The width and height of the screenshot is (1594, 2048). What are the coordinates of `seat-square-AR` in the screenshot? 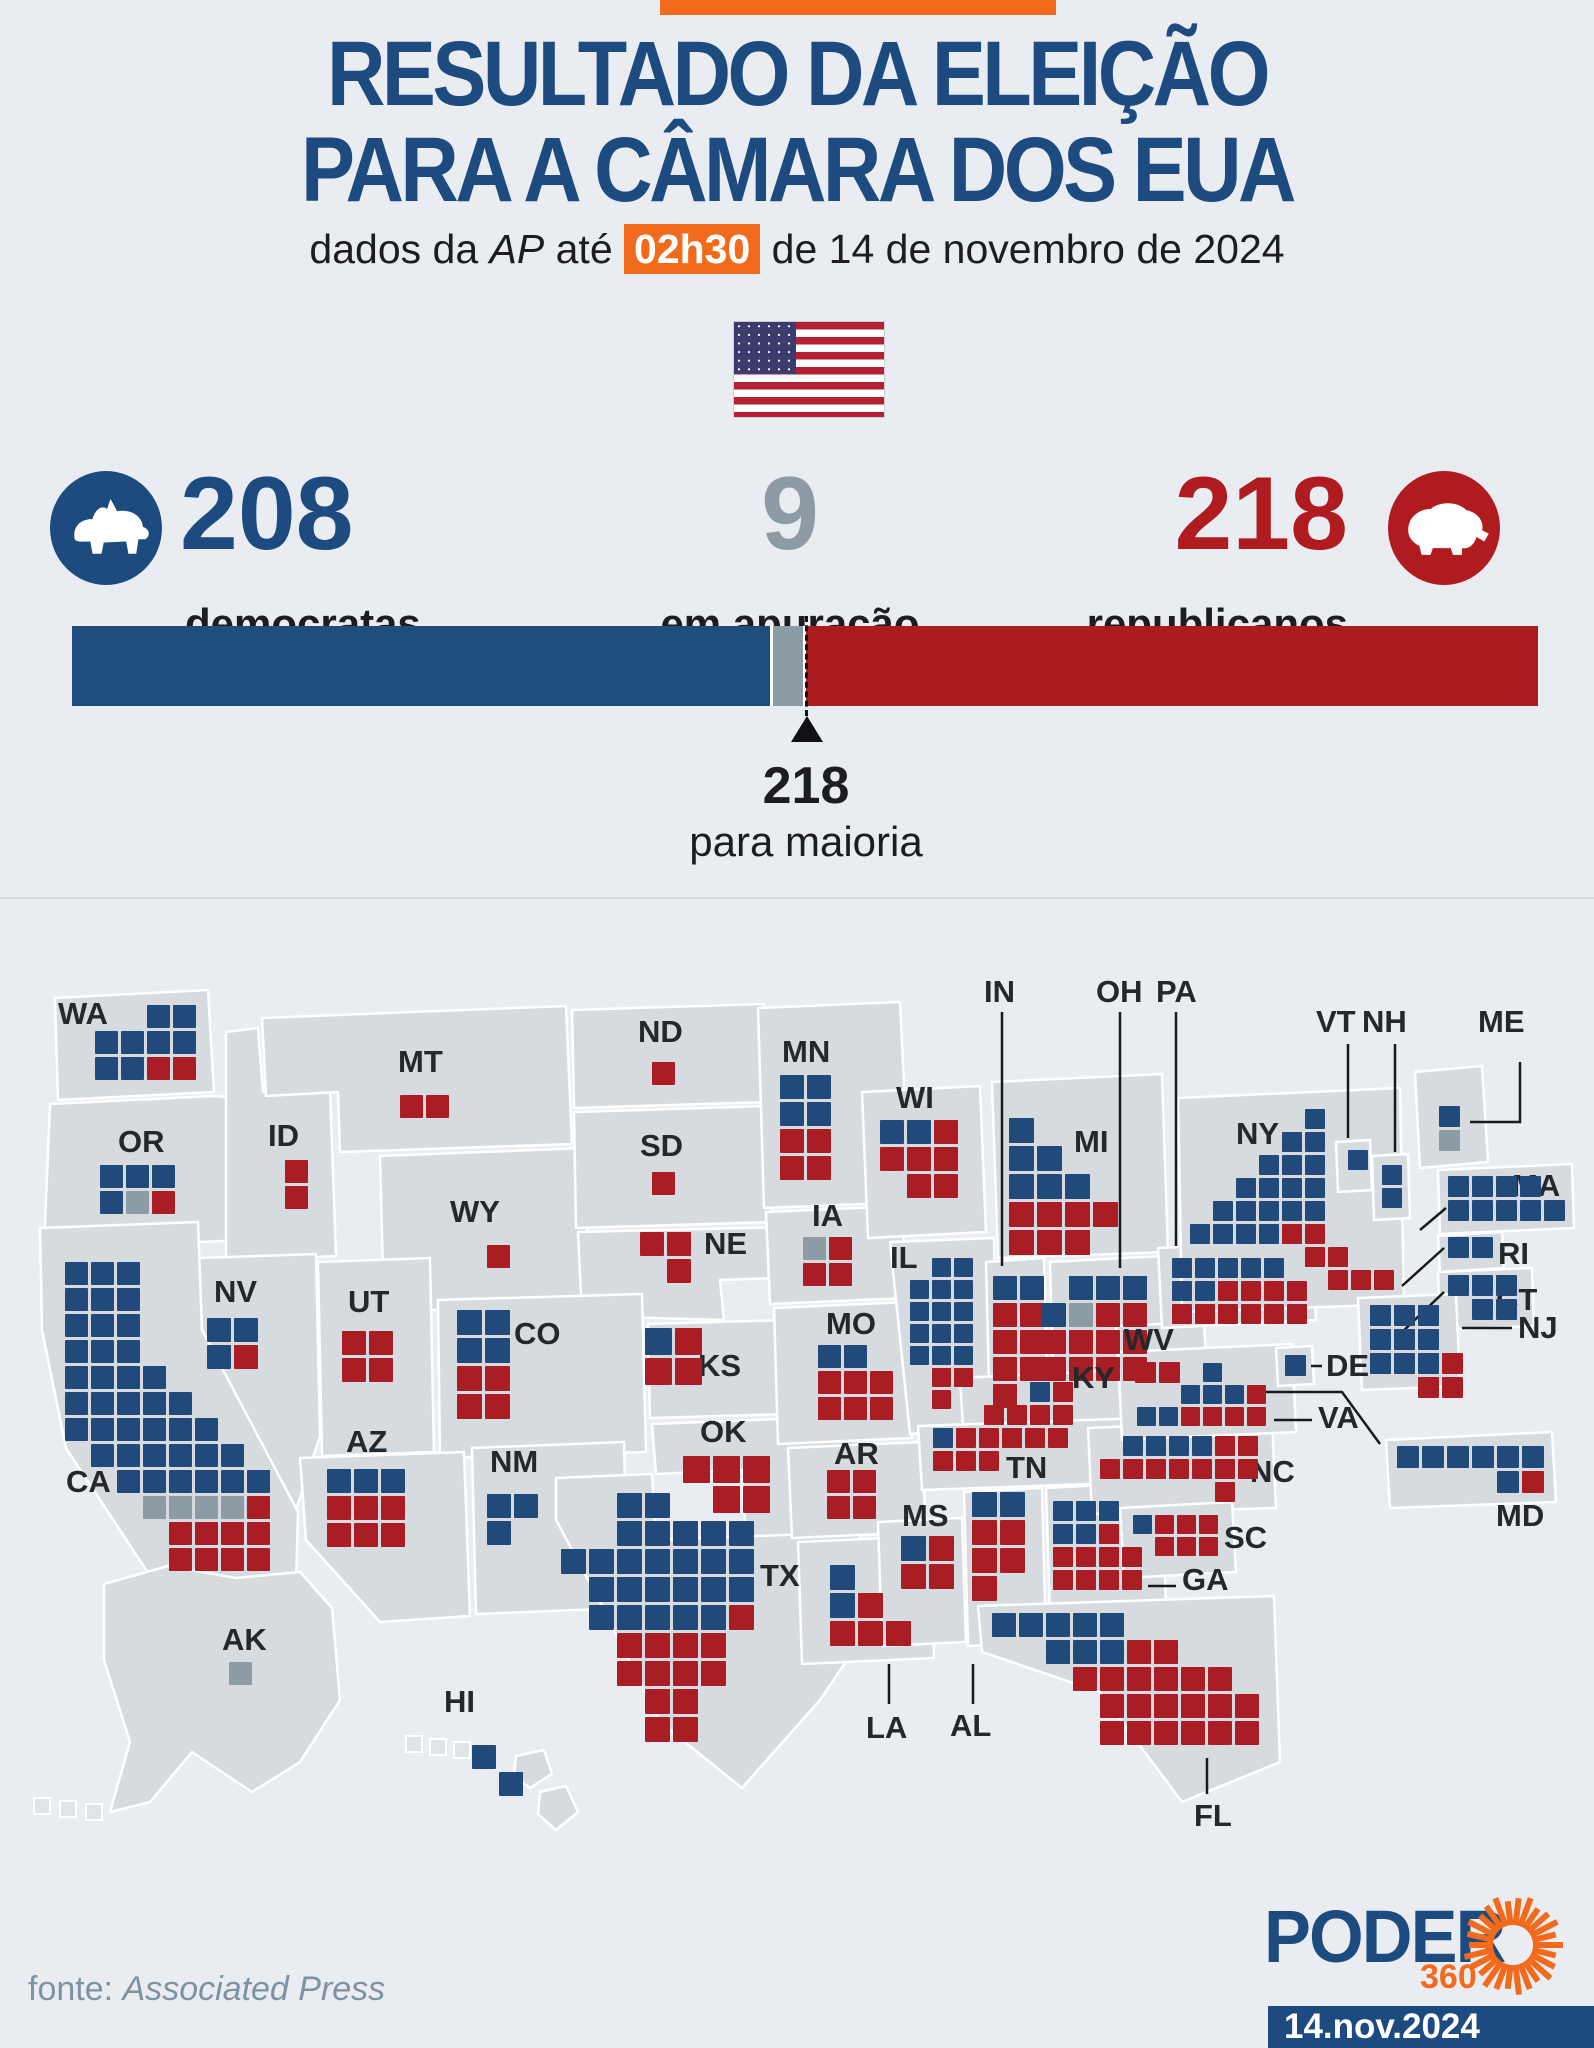 It's located at (864, 1507).